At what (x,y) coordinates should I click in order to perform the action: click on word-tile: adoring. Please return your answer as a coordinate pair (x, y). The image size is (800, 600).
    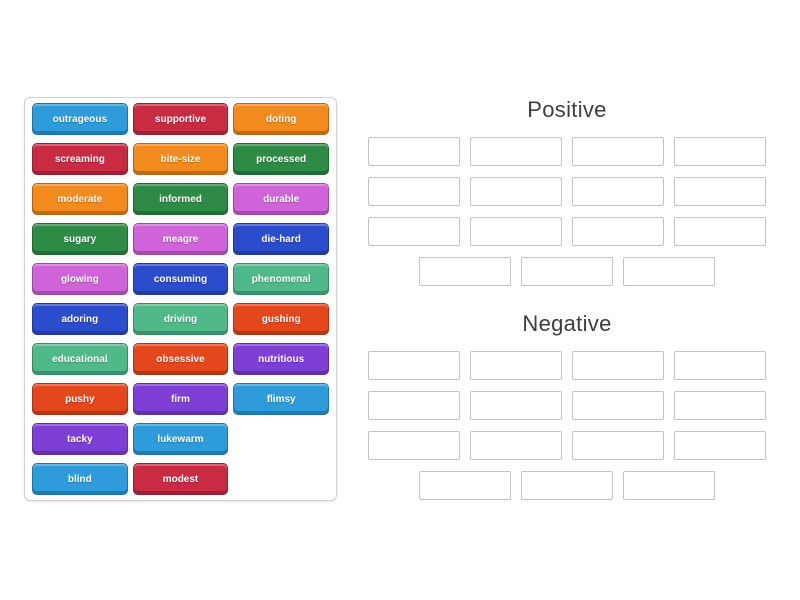
    Looking at the image, I should click on (80, 319).